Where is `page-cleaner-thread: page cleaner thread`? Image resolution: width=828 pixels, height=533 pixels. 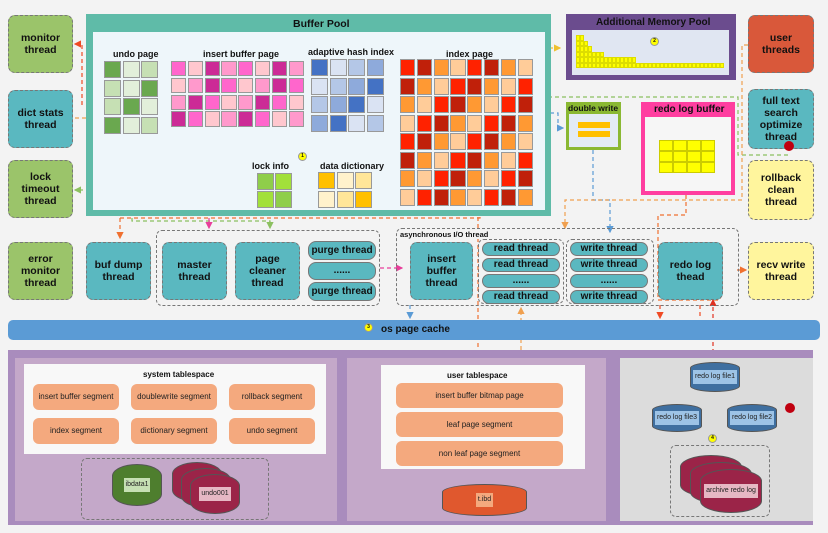 page-cleaner-thread: page cleaner thread is located at coordinates (267, 271).